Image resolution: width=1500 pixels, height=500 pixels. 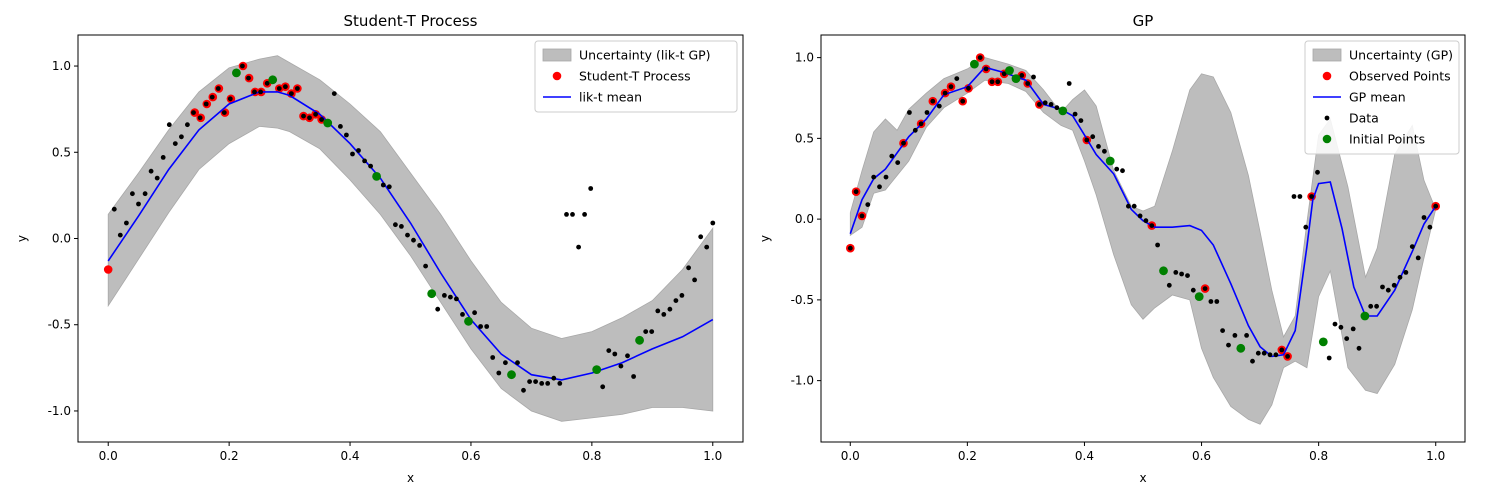 I want to click on x-tick-label: 0.6, so click(x=1201, y=456).